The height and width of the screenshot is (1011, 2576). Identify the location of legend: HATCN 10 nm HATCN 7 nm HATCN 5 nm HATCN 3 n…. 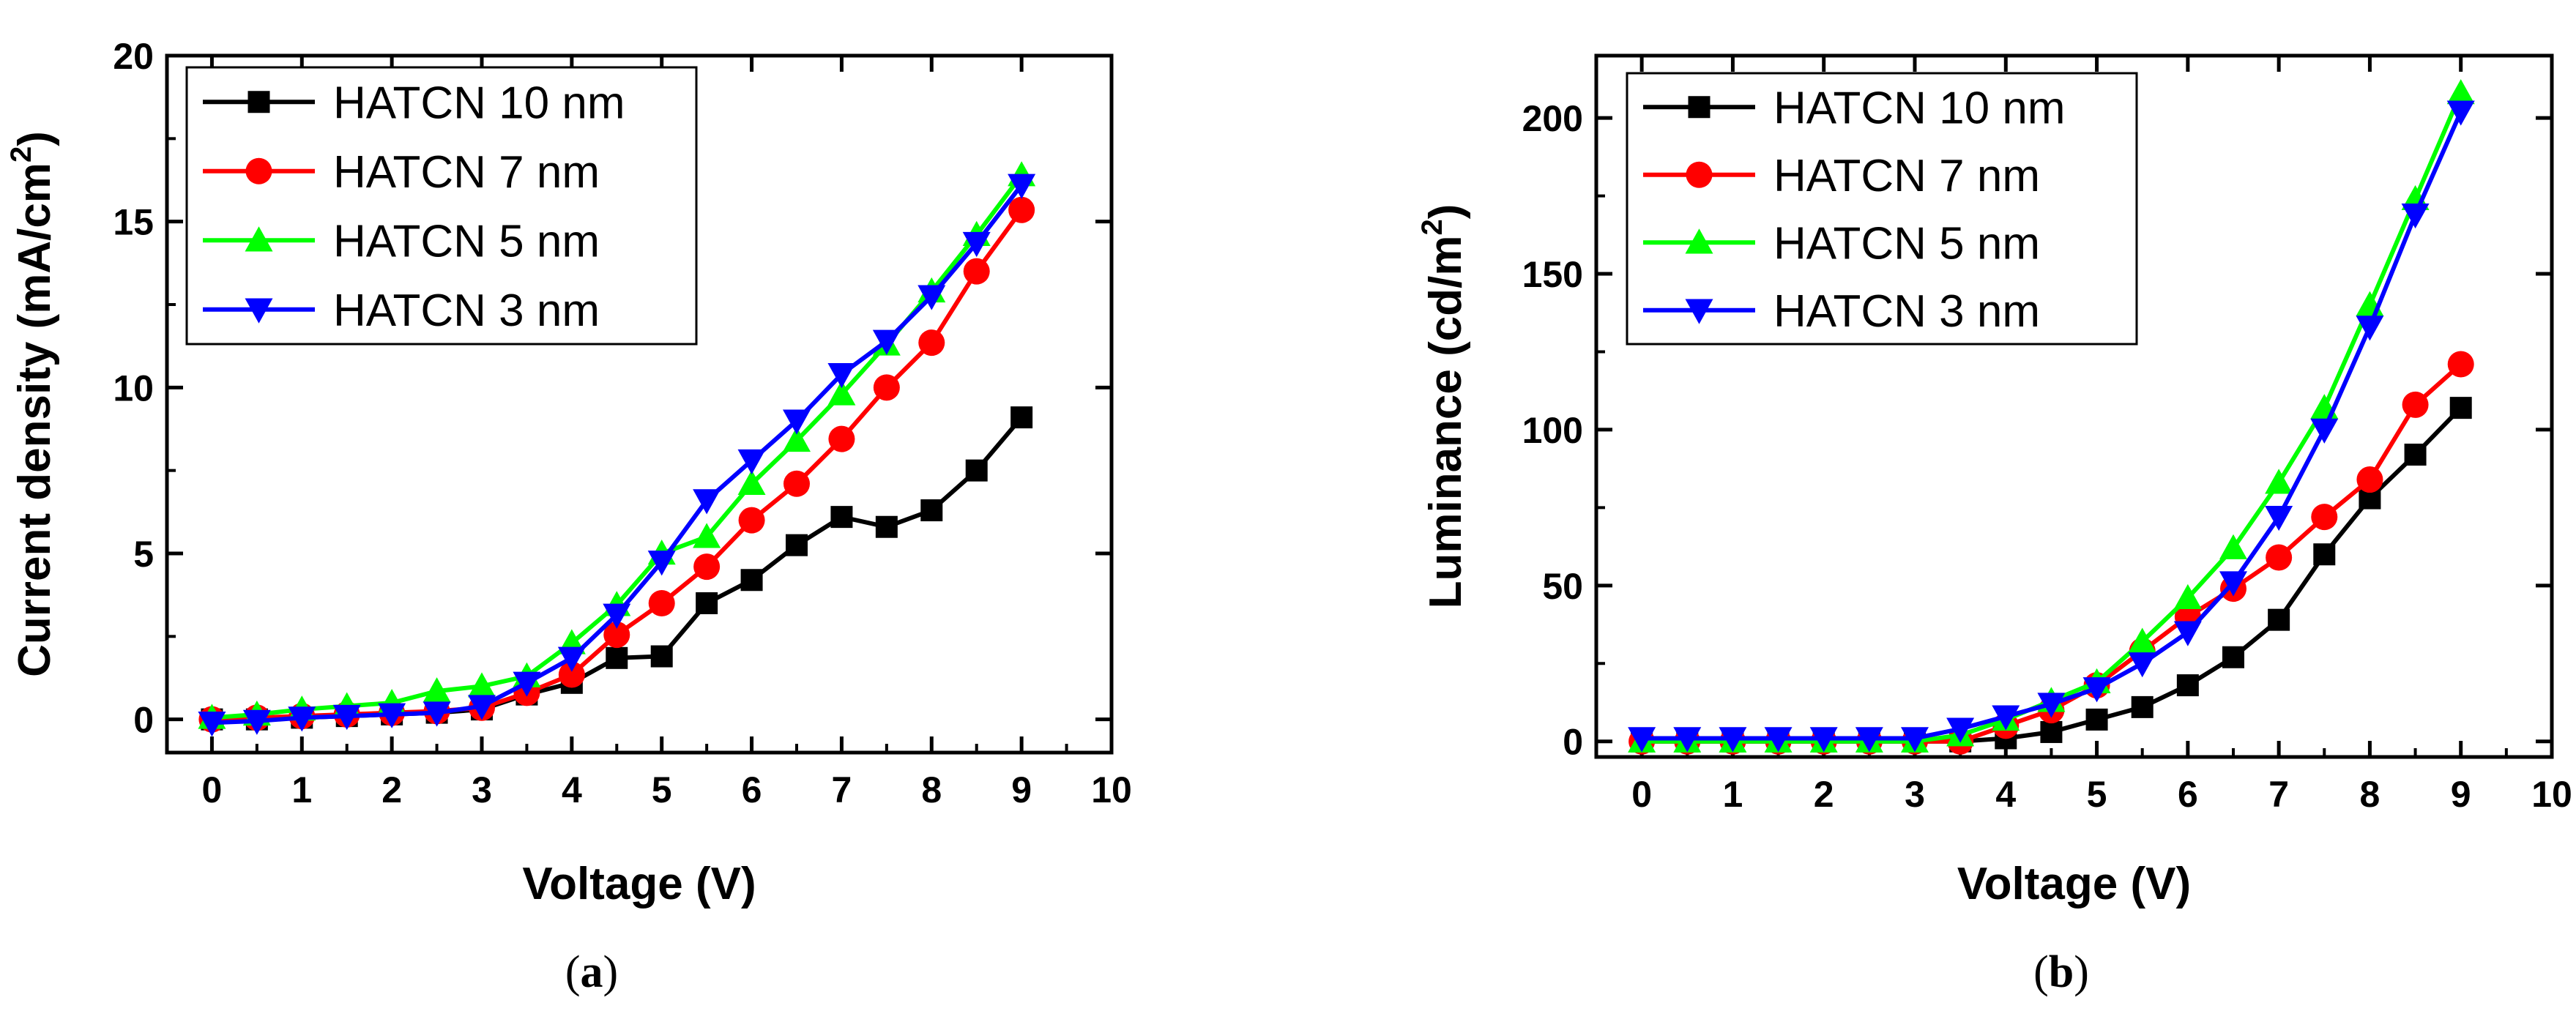
(441, 206).